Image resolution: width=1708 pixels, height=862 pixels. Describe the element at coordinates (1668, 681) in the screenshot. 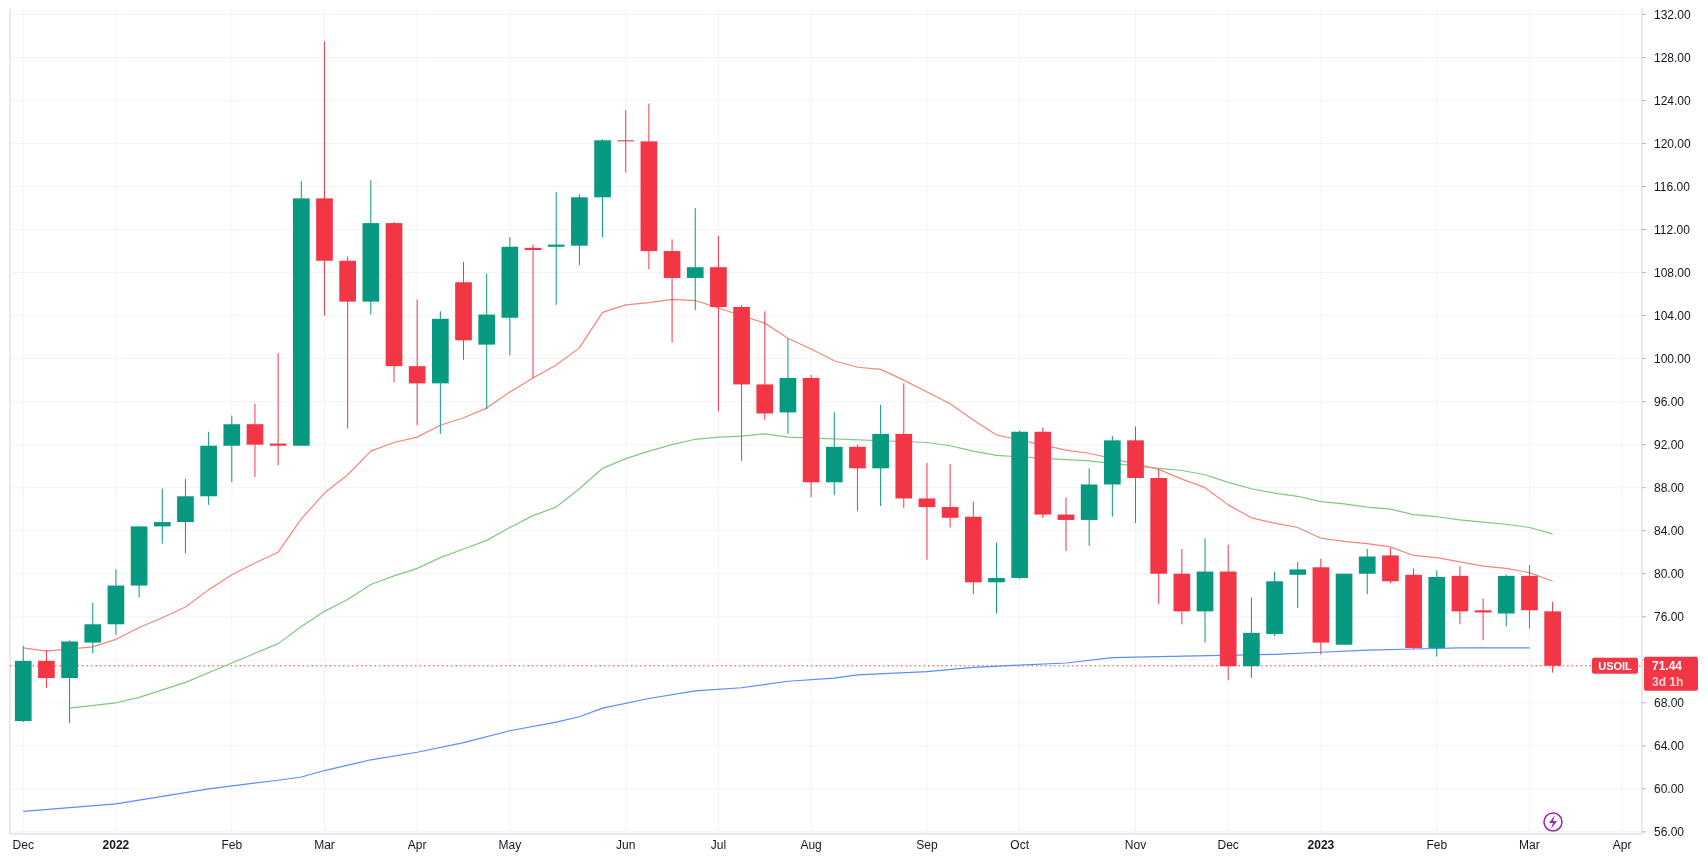

I see `text: 3d 1h` at that location.